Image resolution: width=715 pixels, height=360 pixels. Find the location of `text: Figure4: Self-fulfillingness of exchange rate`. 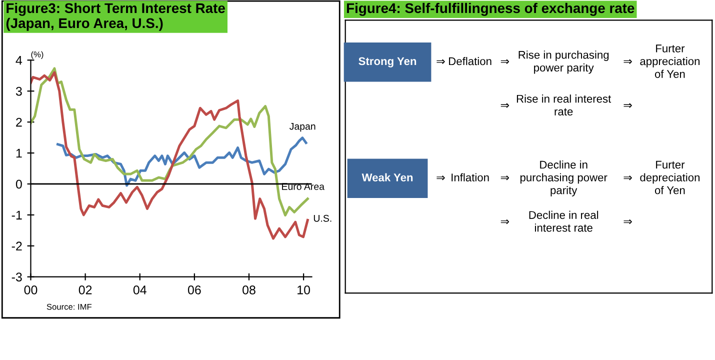

text: Figure4: Self-fulfillingness of exchange rate is located at coordinates (490, 9).